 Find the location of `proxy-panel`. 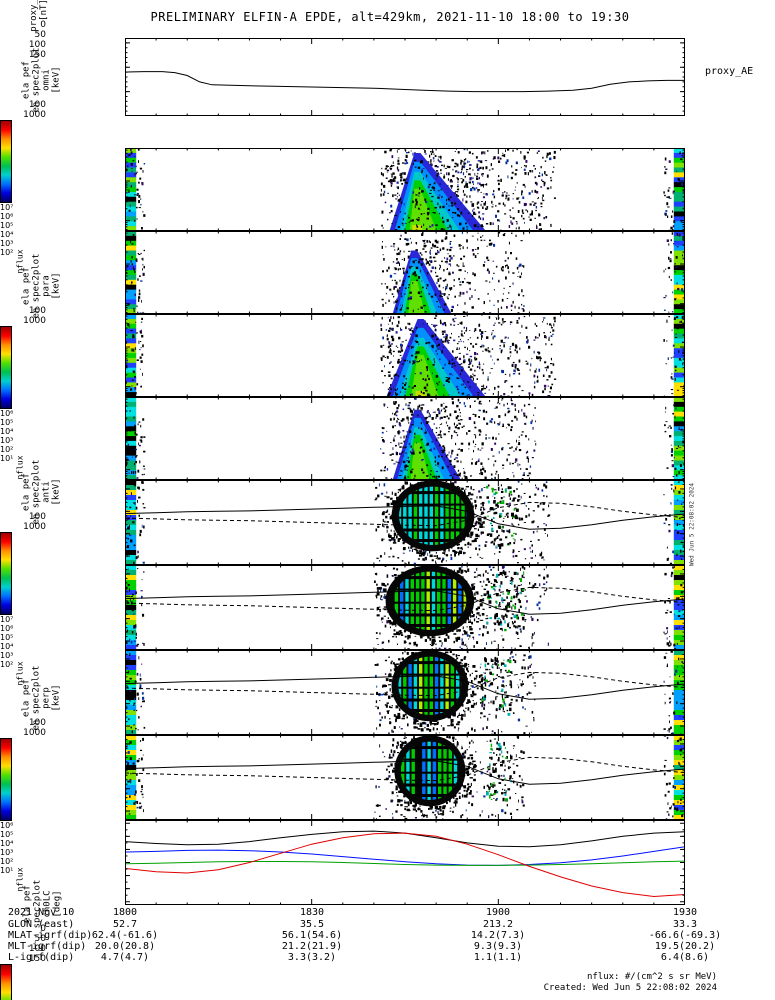

proxy-panel is located at coordinates (405, 77).